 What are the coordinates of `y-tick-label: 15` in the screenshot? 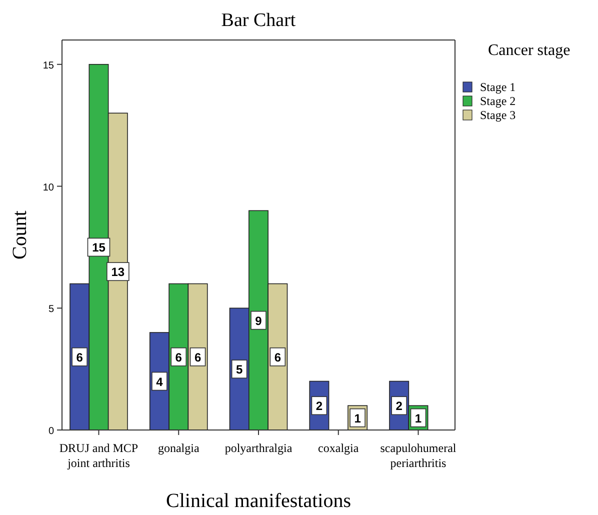 It's located at (48, 66).